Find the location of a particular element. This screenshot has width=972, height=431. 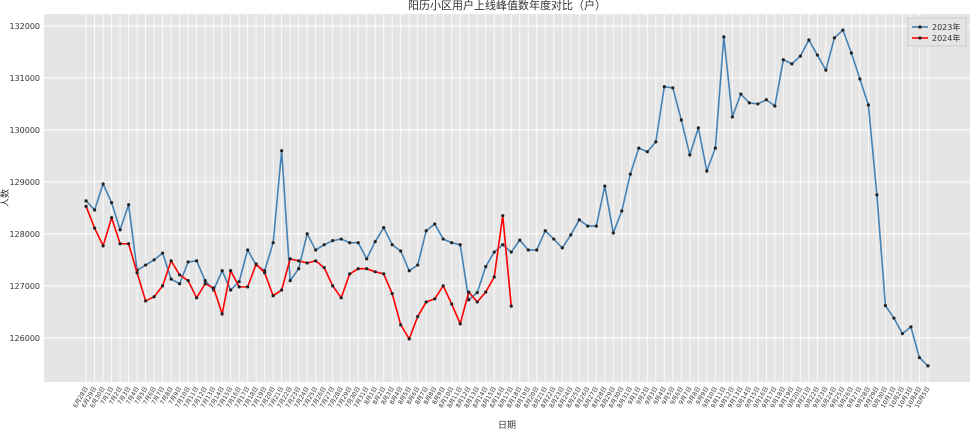

y-tick-label: 126000 is located at coordinates (24, 338).